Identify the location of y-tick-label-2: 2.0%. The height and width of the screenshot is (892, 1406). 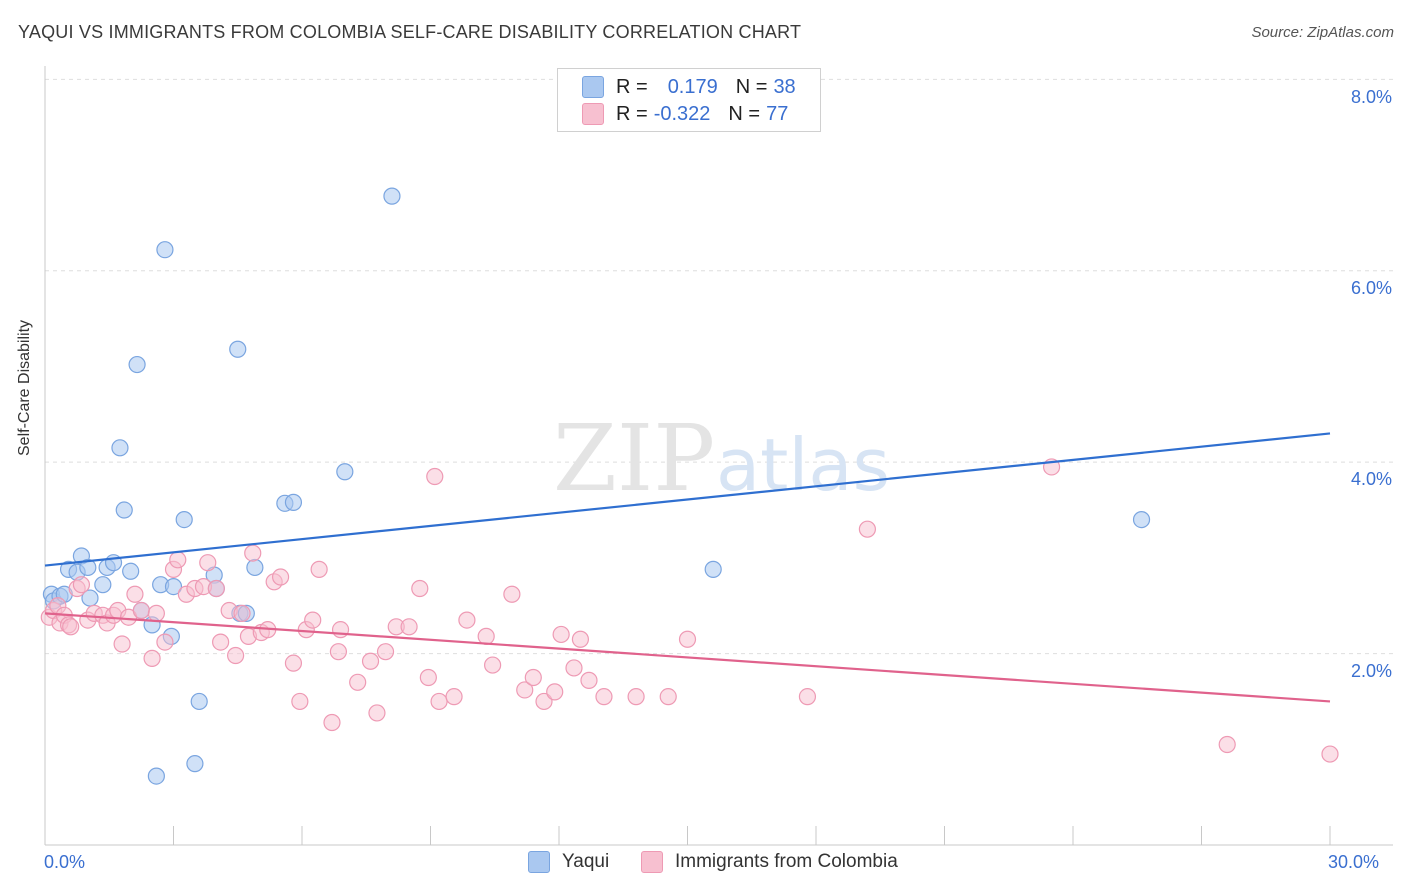
(1371, 671).